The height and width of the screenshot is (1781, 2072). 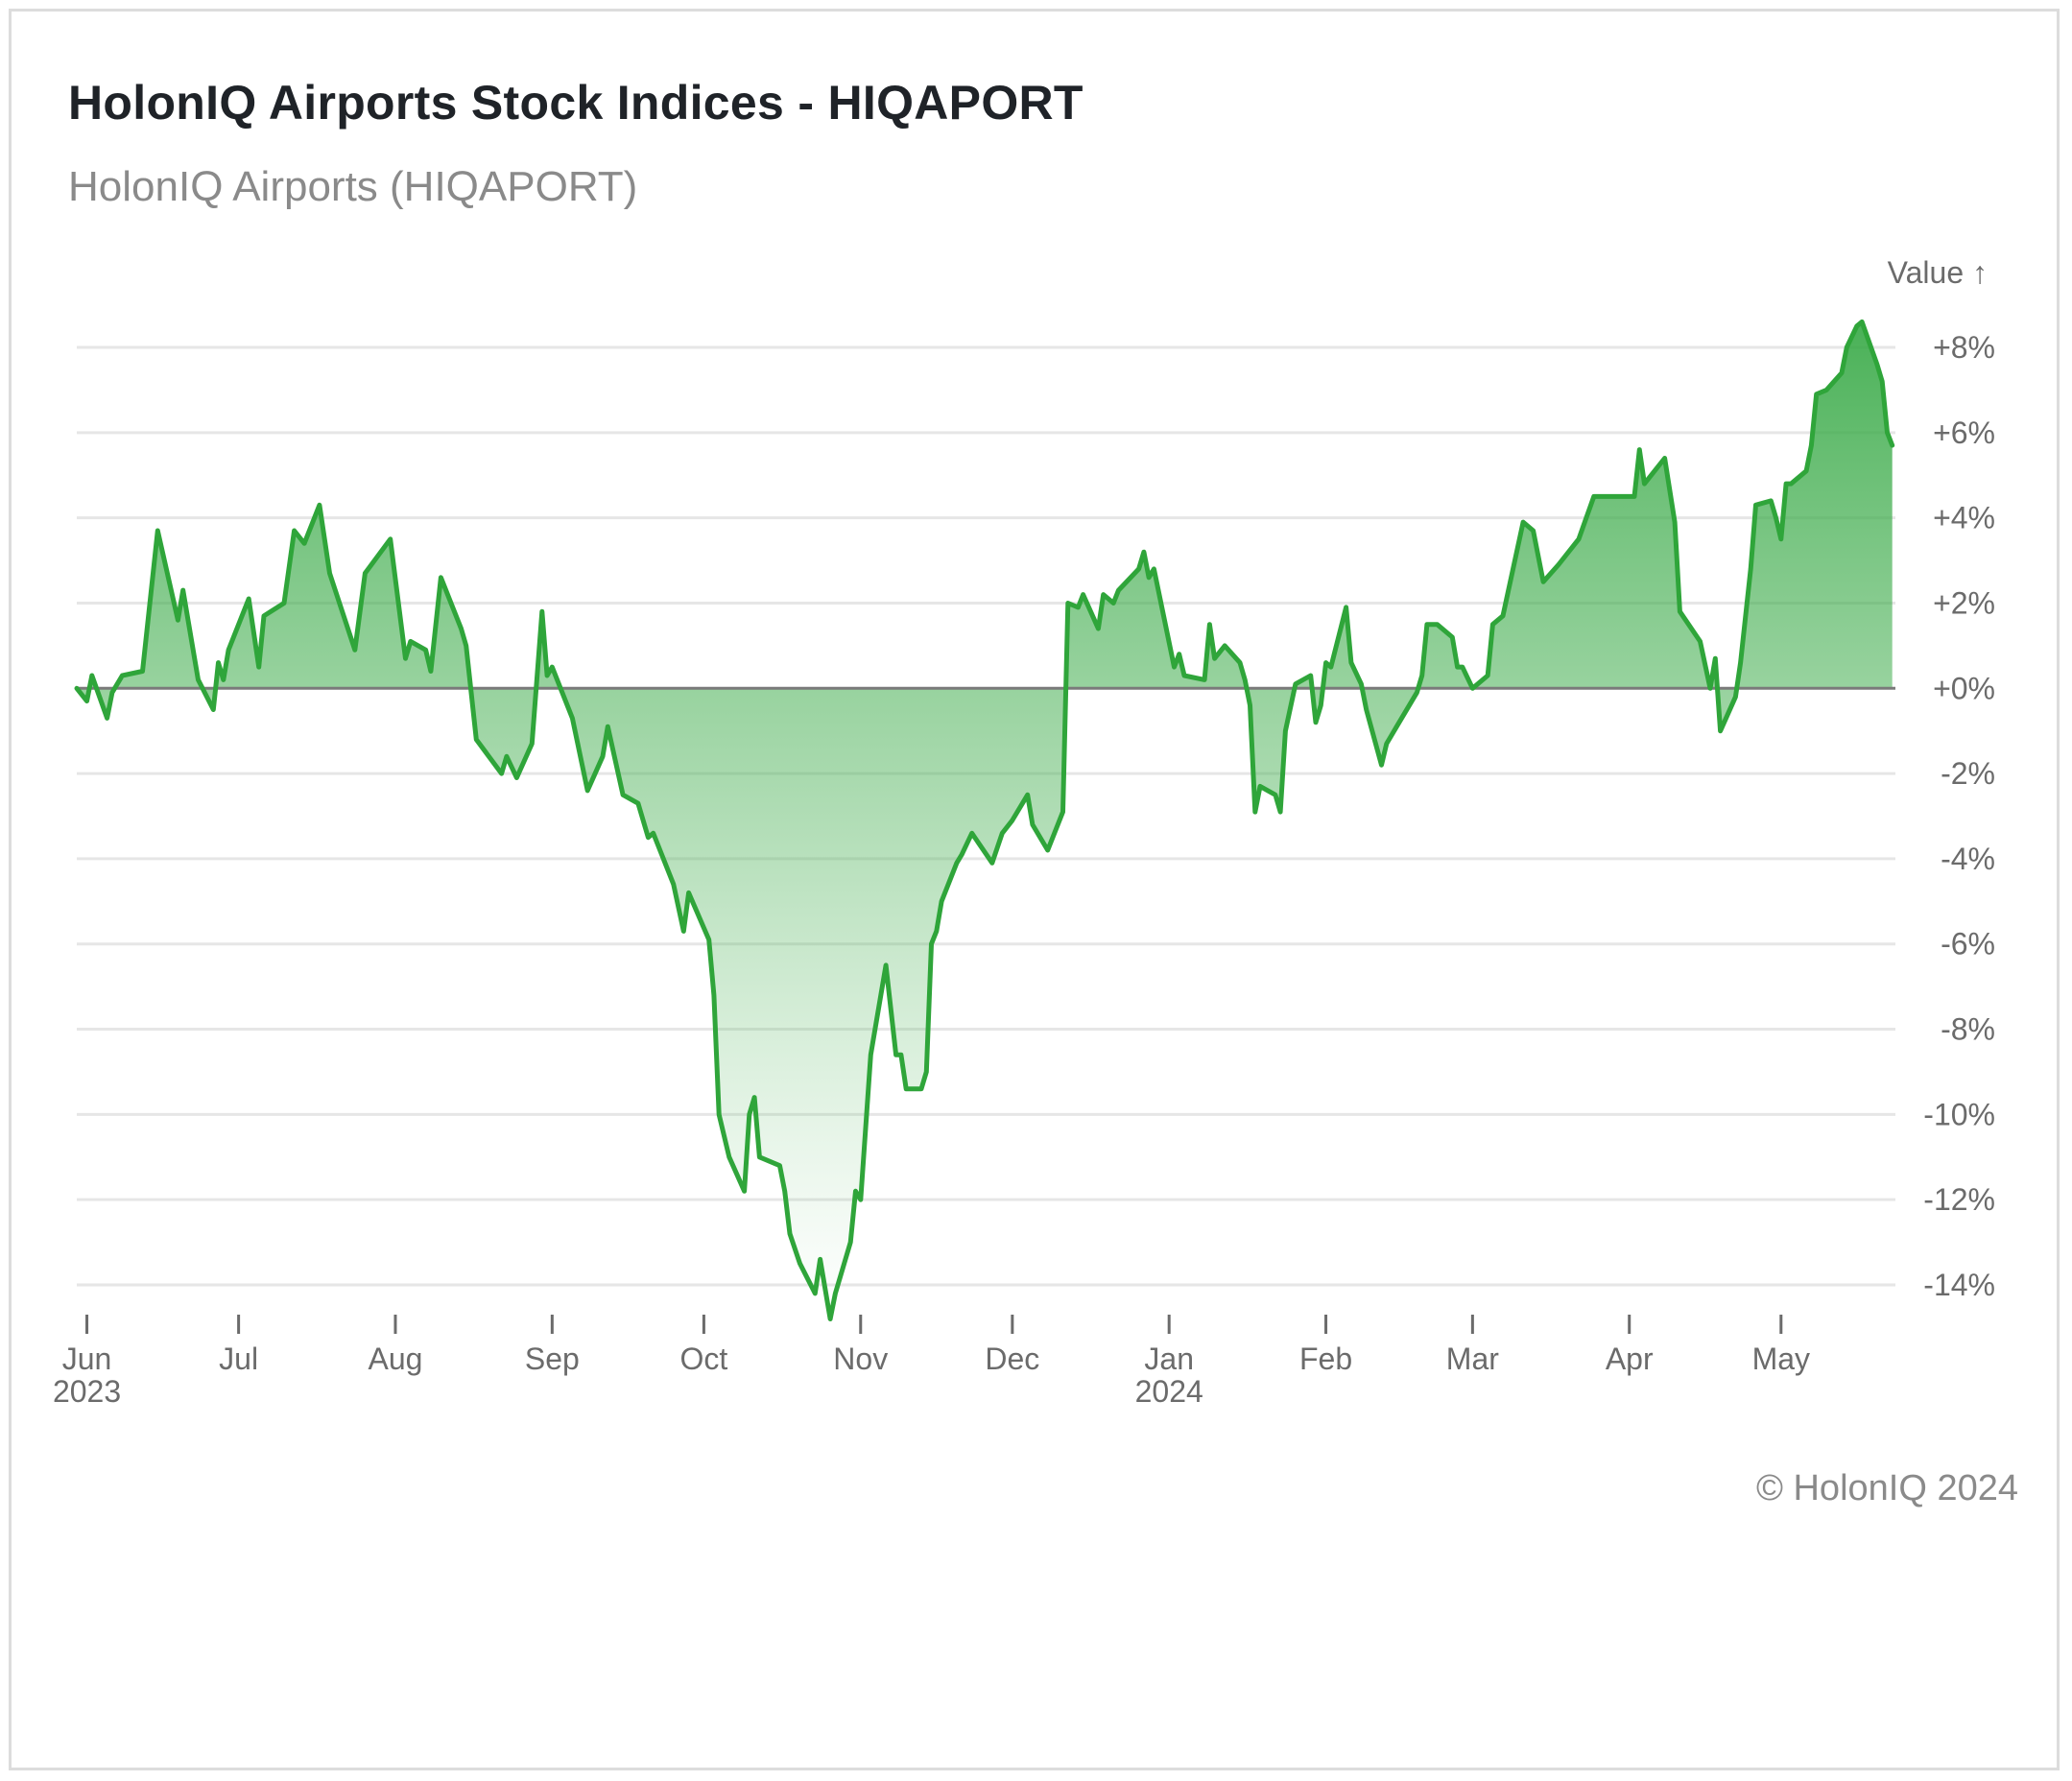 What do you see at coordinates (1169, 1391) in the screenshot?
I see `x-tick-year-label: 2024` at bounding box center [1169, 1391].